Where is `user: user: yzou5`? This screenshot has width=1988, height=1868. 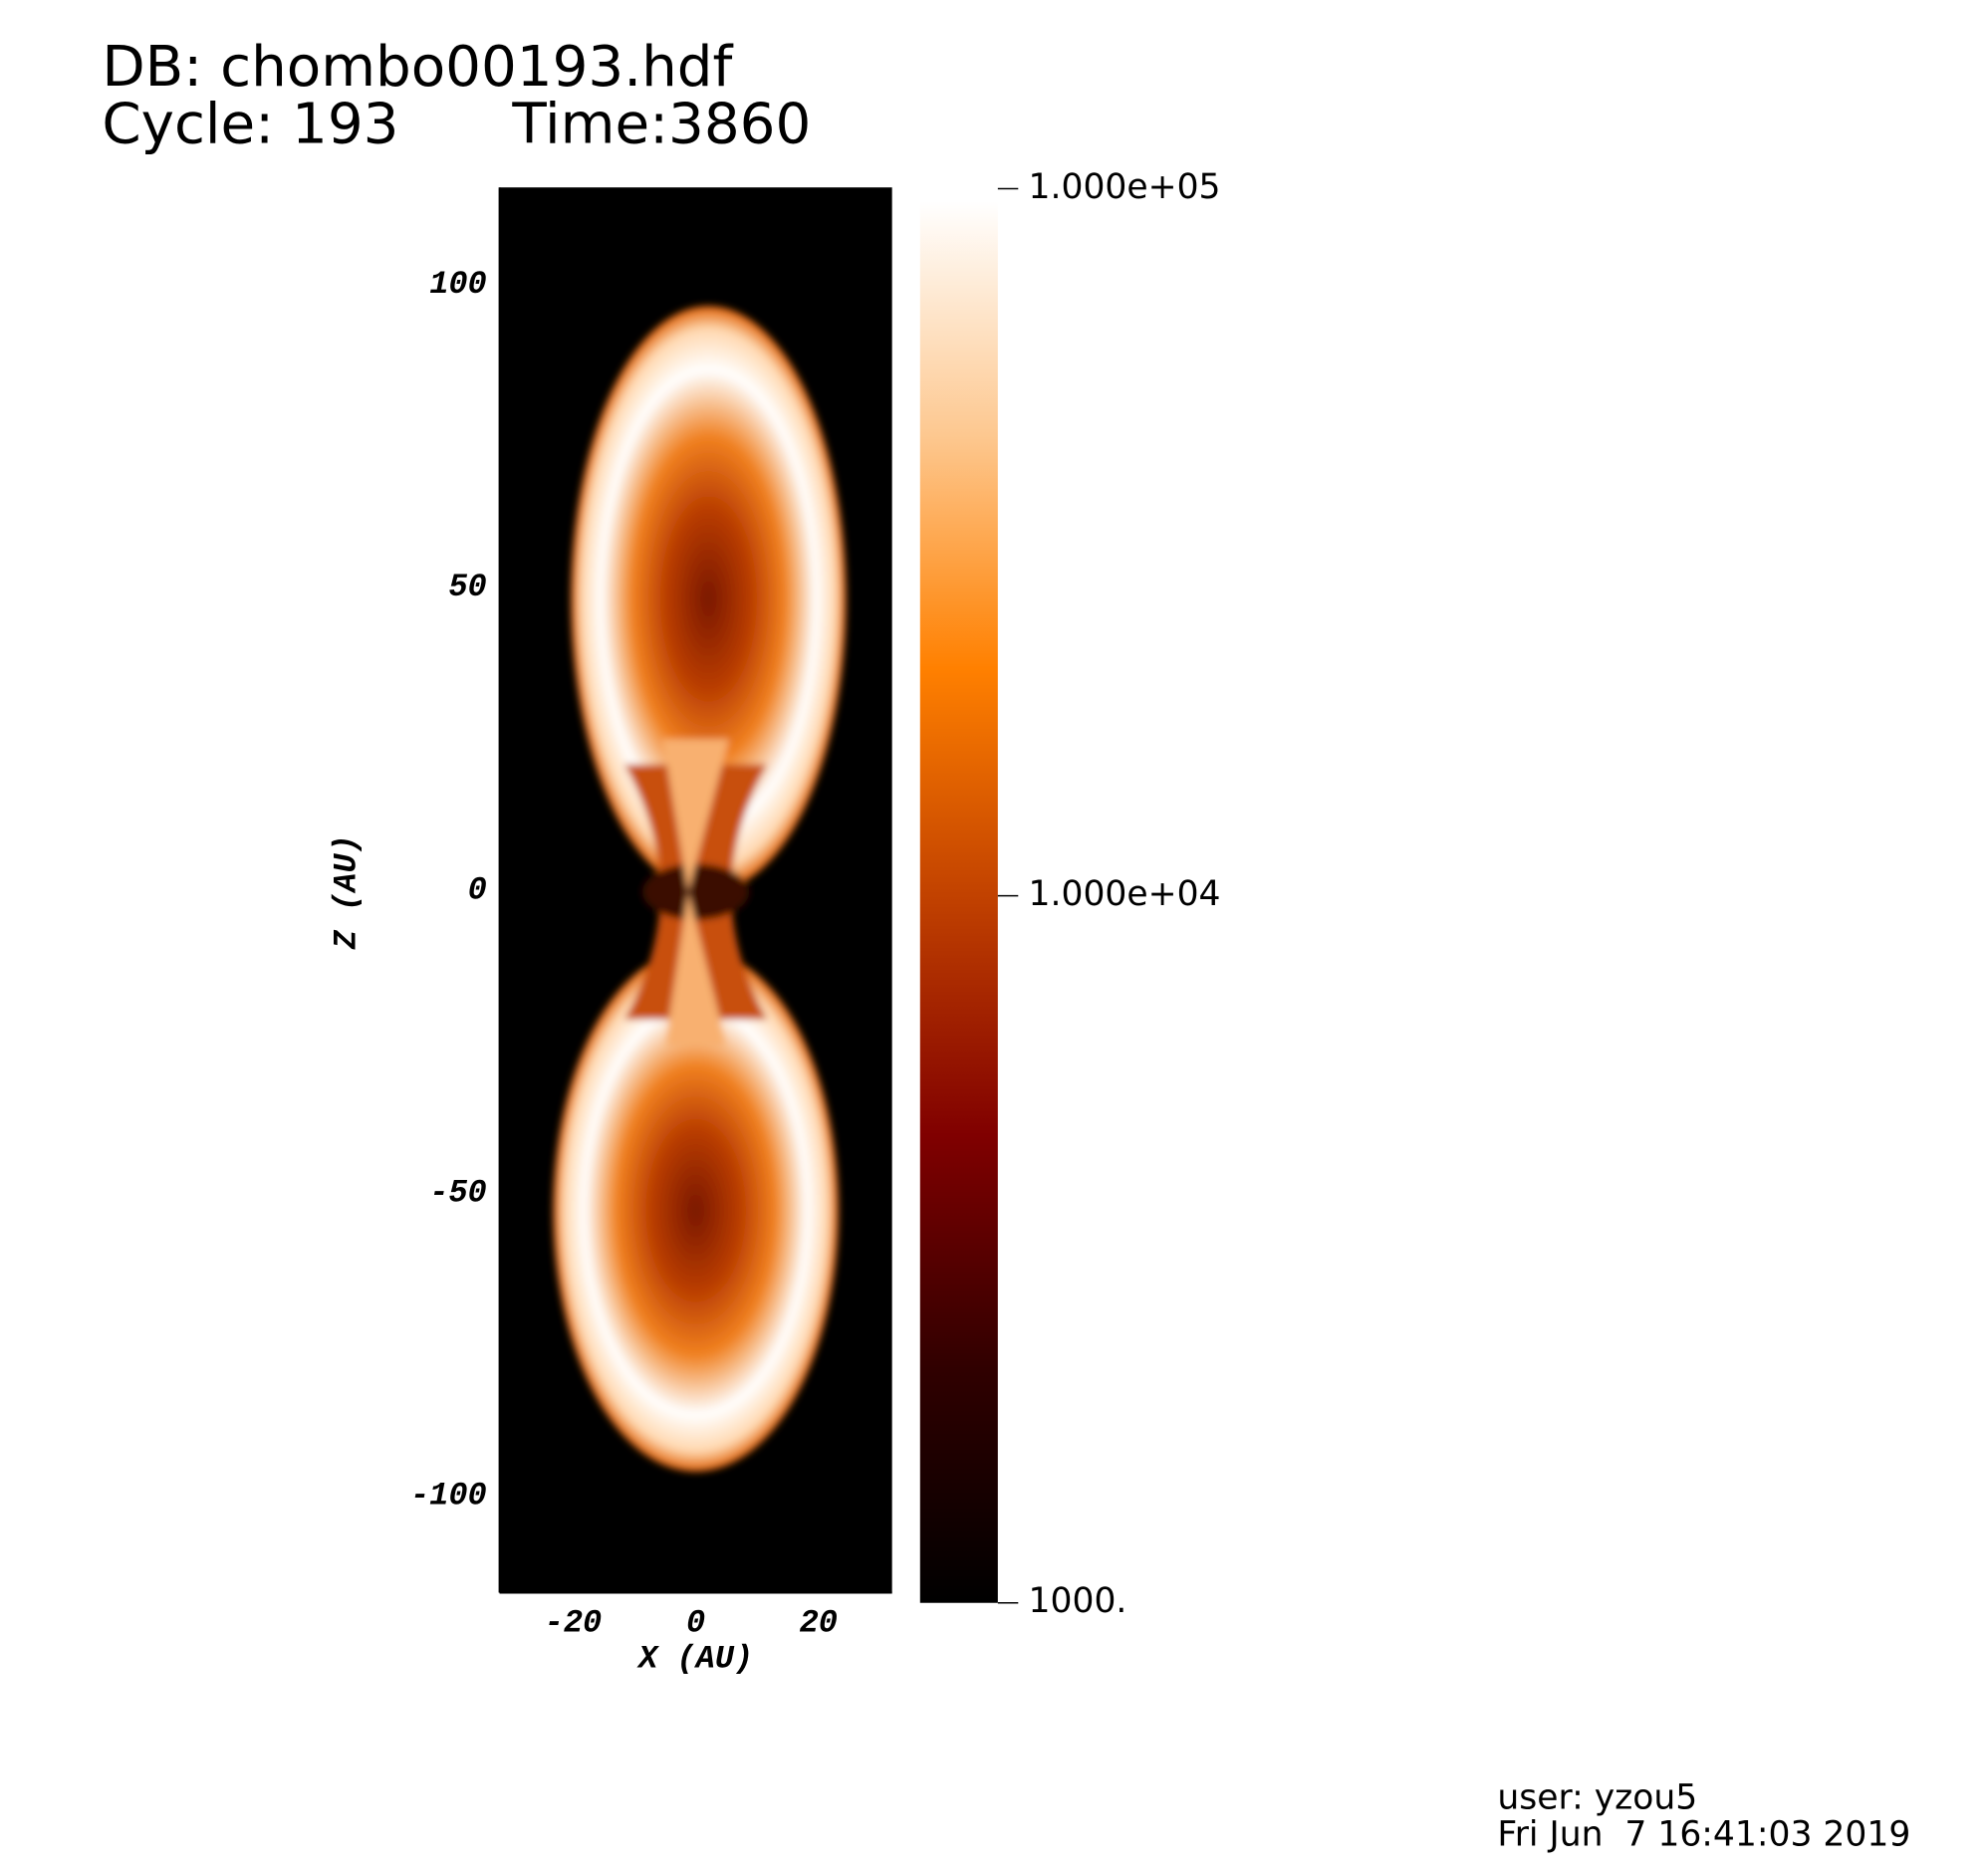
user: user: yzou5 is located at coordinates (1597, 1797).